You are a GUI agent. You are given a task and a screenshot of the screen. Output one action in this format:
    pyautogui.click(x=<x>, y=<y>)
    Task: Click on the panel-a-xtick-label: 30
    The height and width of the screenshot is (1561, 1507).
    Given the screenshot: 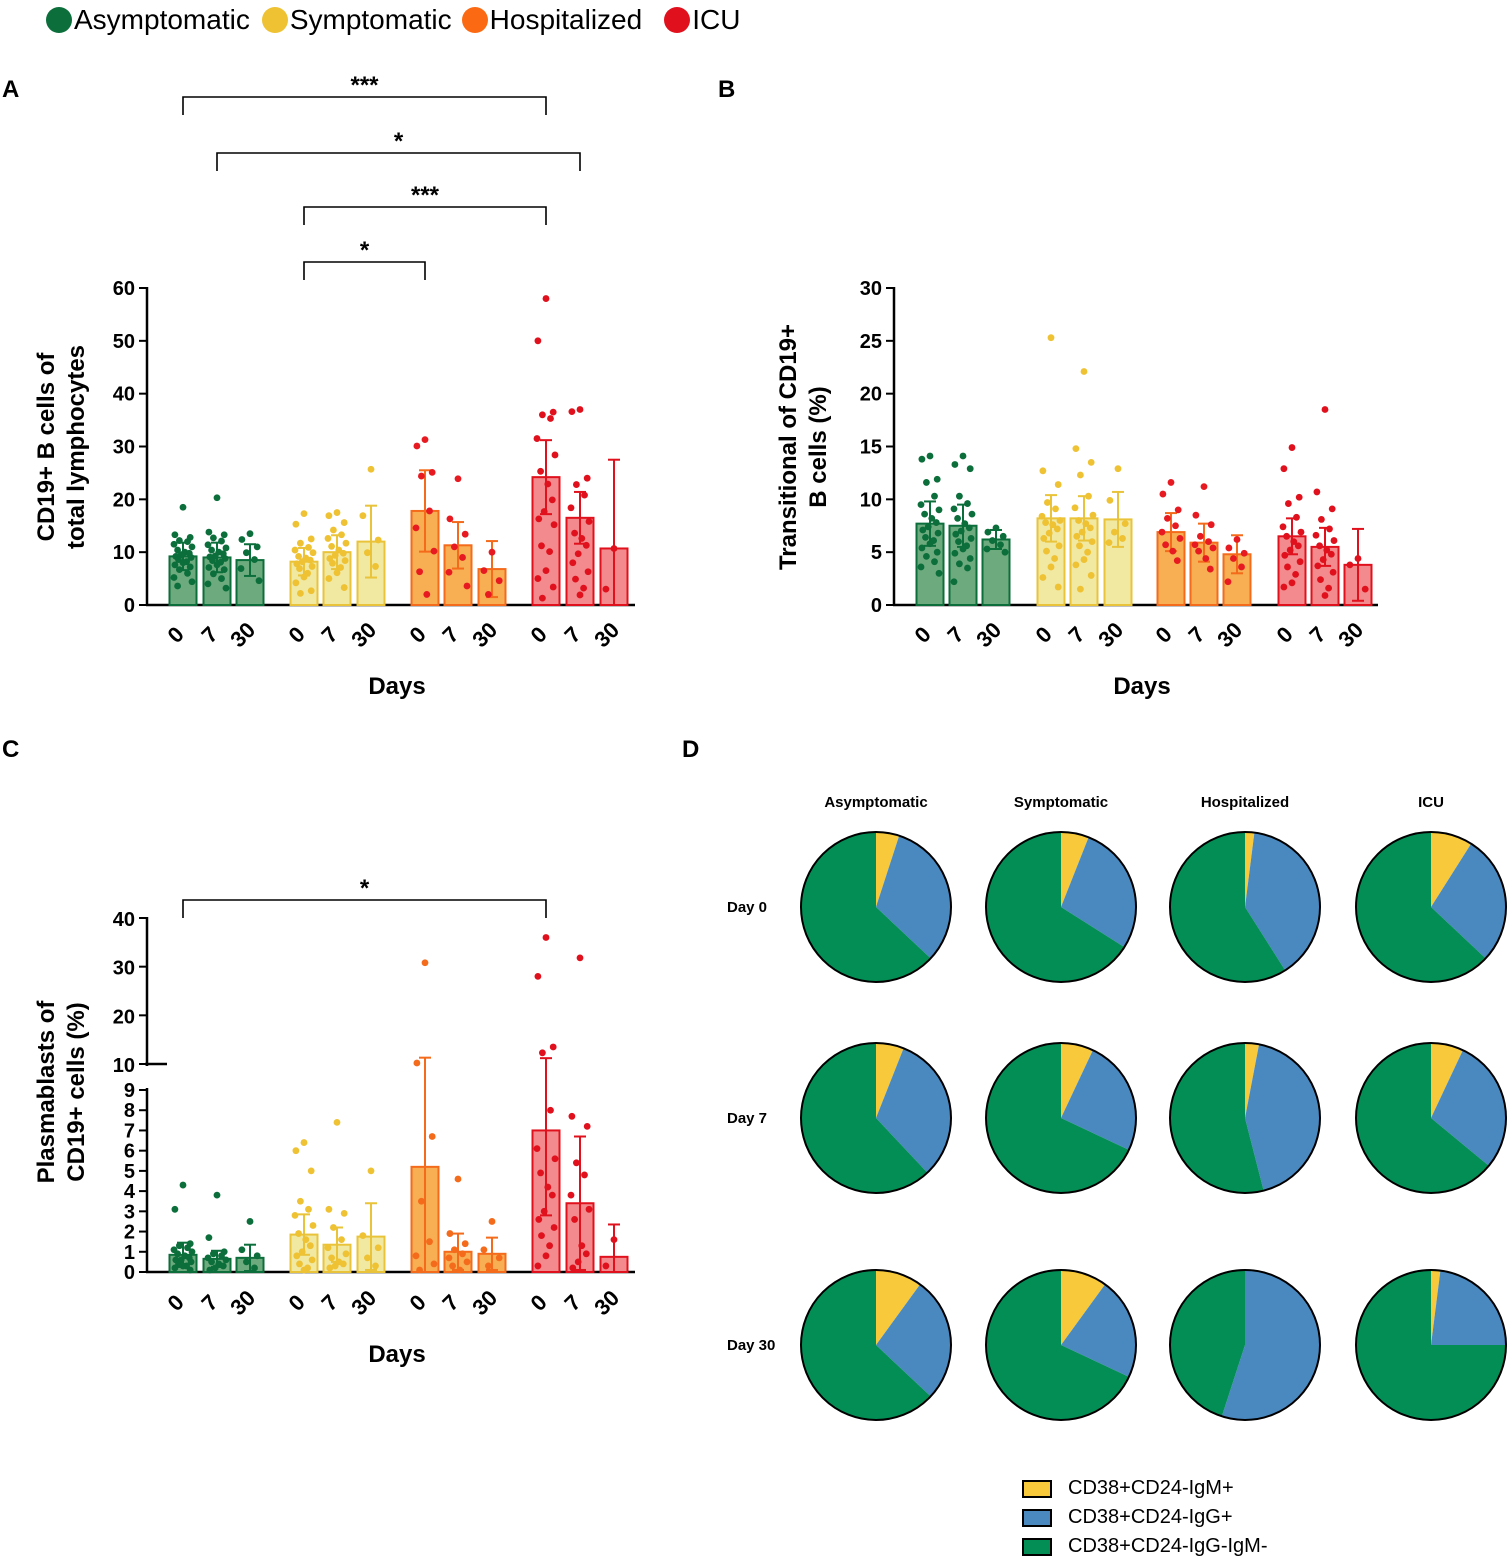 What is the action you would take?
    pyautogui.click(x=606, y=634)
    